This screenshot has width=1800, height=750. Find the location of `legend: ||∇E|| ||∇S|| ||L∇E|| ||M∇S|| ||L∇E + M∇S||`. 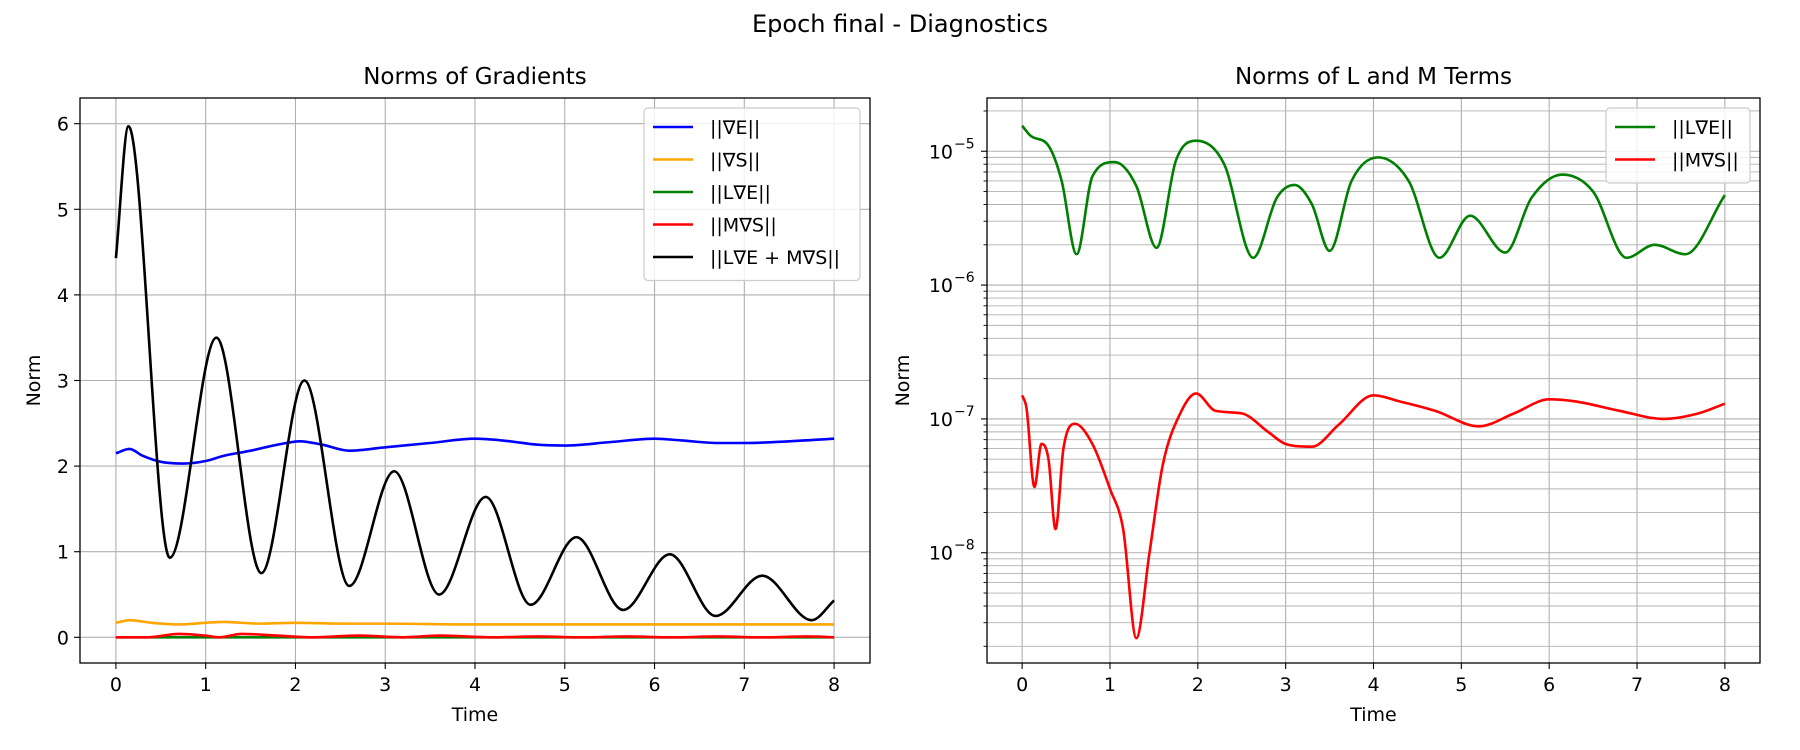

legend: ||∇E|| ||∇S|| ||L∇E|| ||M∇S|| ||L∇E + M∇S|| is located at coordinates (752, 194).